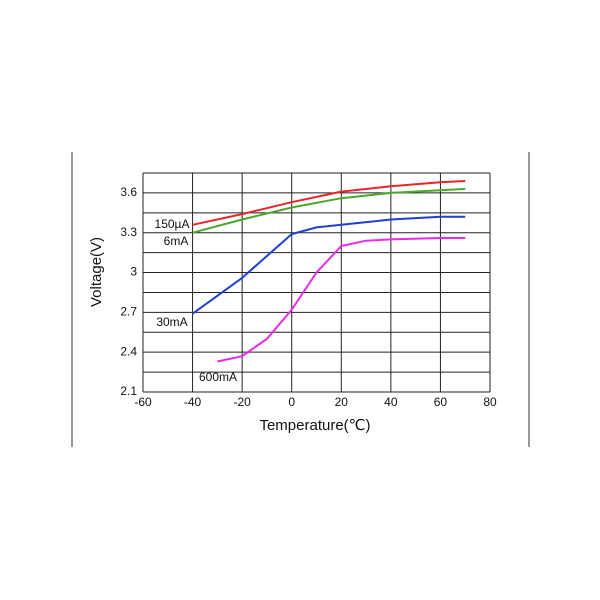 The image size is (600, 600). What do you see at coordinates (128, 192) in the screenshot?
I see `y-tick-label: 3.6` at bounding box center [128, 192].